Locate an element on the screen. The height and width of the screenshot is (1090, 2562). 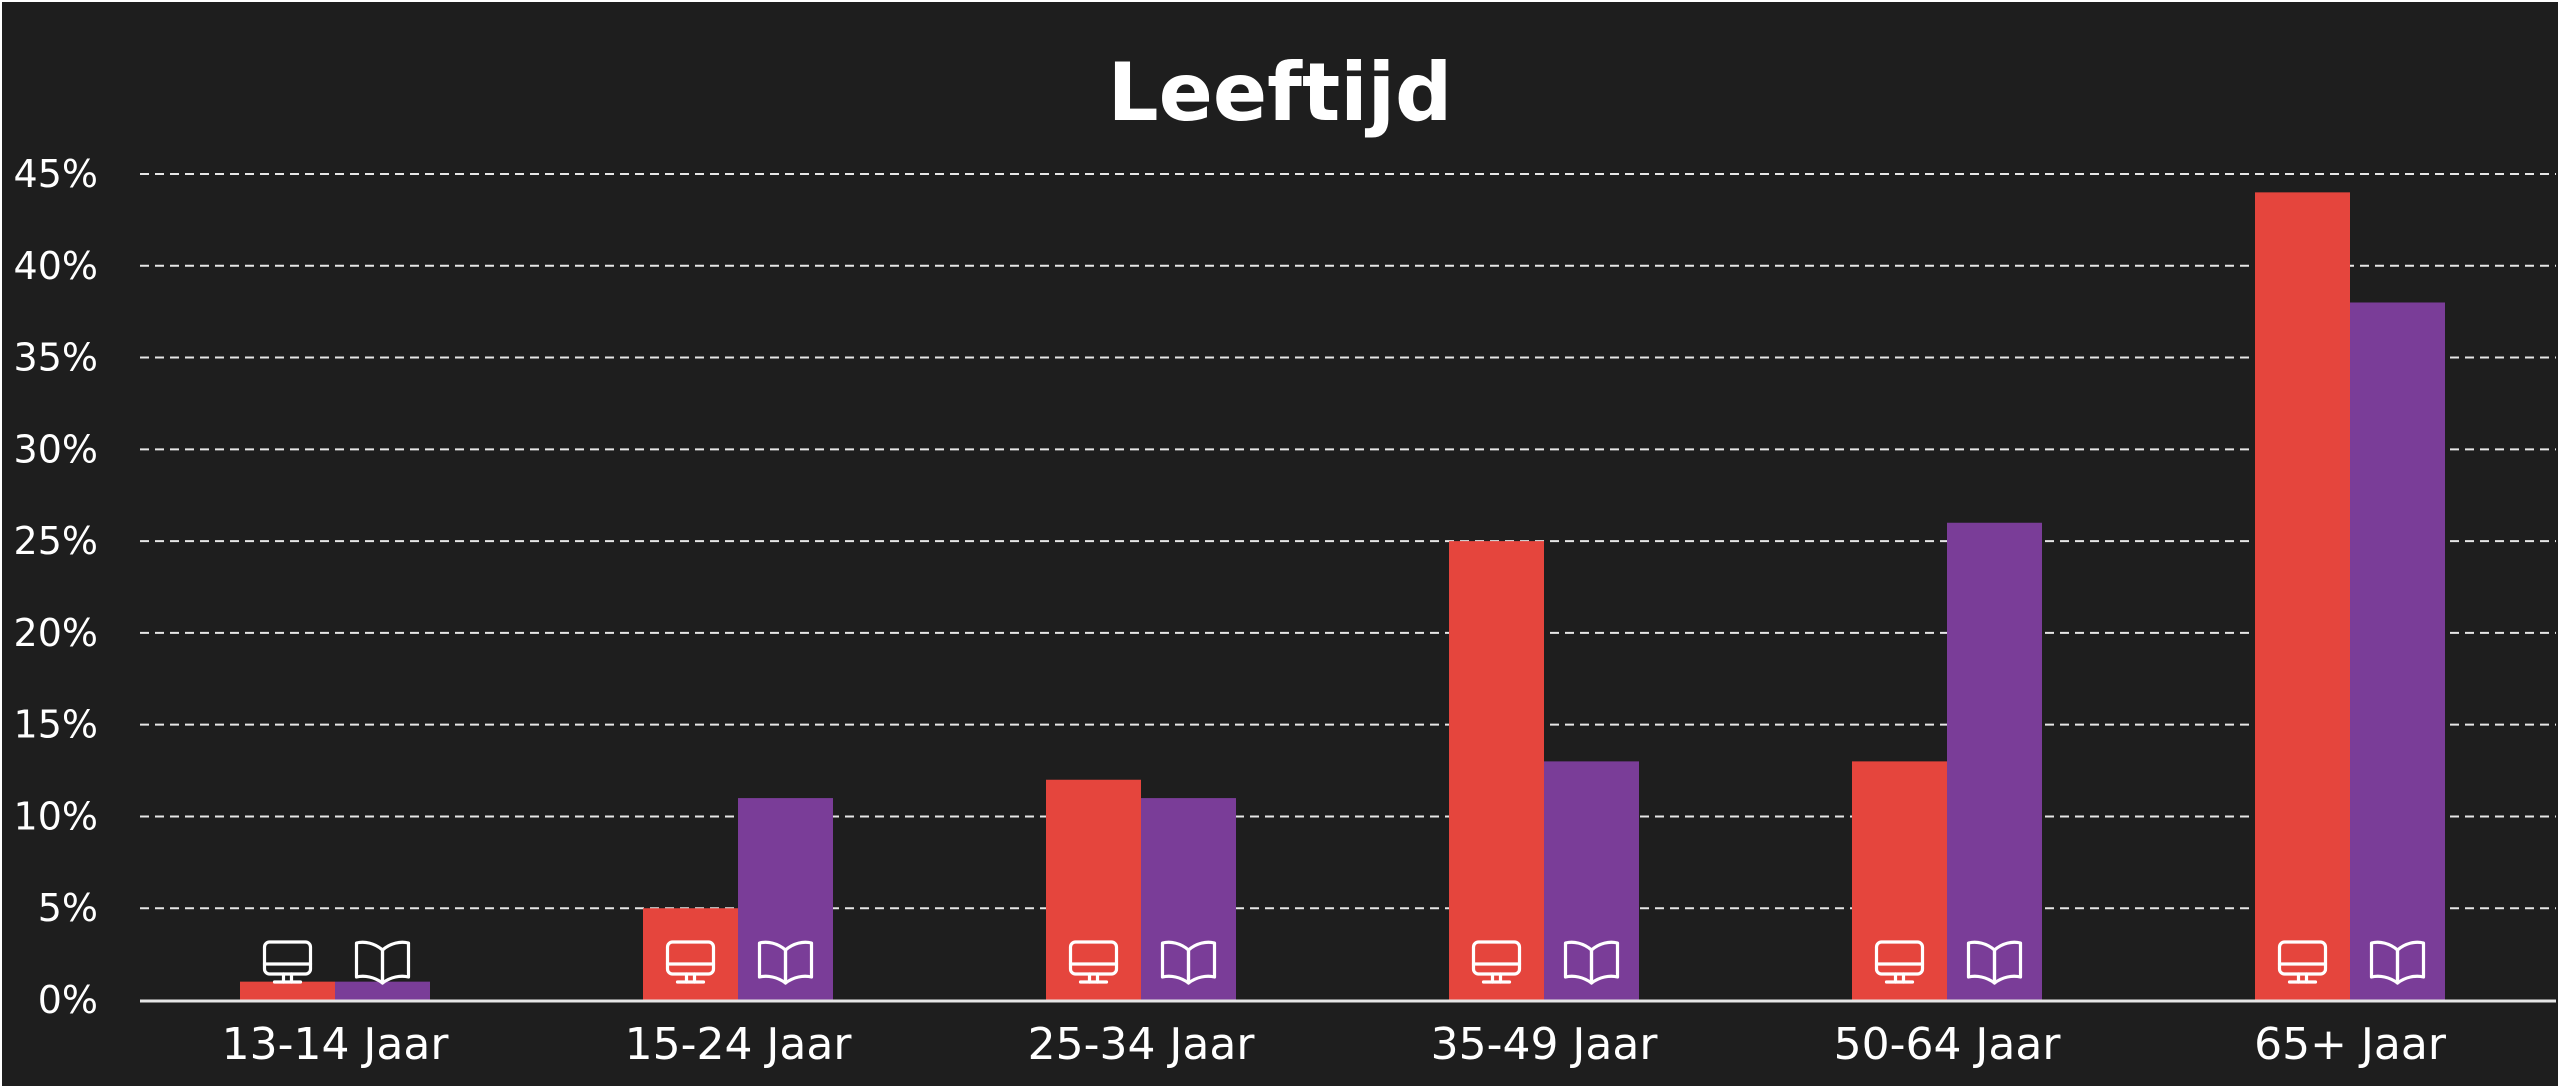
y-tick-label: 25% is located at coordinates (56, 541).